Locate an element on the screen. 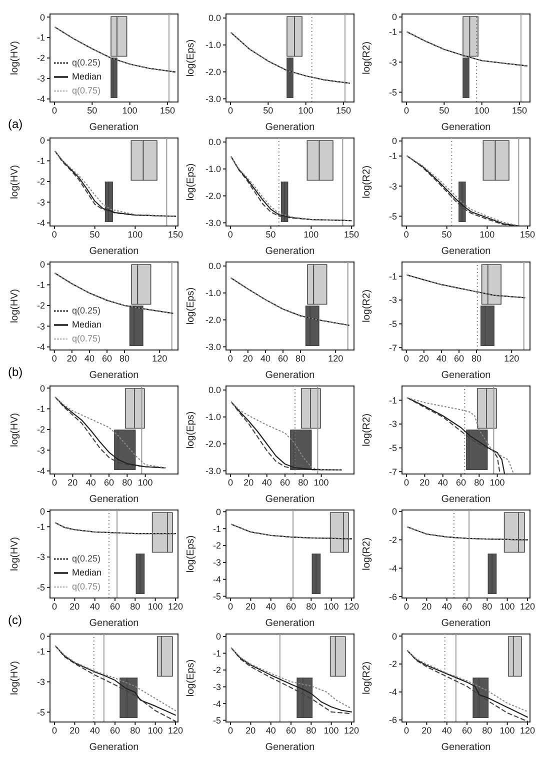  y-tick-label: -7 is located at coordinates (392, 347).